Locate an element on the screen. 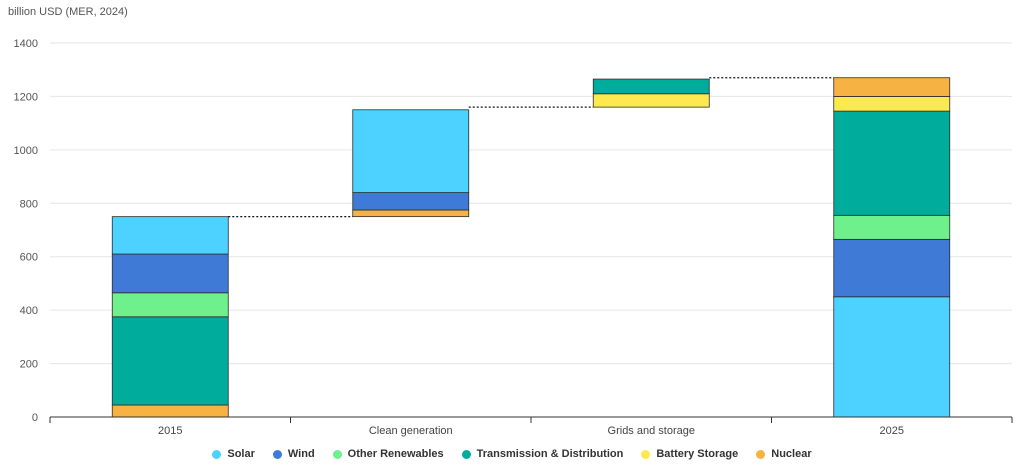  y-tick-label: 1400 is located at coordinates (26, 44).